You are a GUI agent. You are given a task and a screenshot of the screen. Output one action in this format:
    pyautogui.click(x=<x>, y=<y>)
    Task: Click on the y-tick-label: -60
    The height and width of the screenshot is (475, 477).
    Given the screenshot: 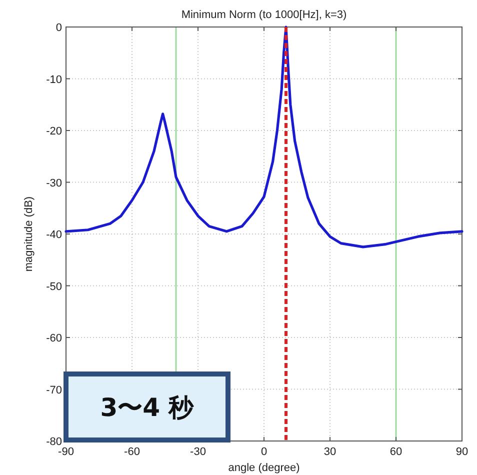 What is the action you would take?
    pyautogui.click(x=54, y=338)
    